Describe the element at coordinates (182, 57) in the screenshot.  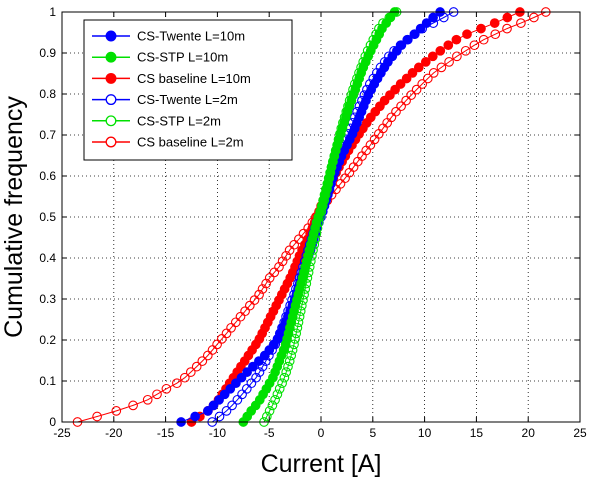
I see `legend-label: CS-STP L=10m` at that location.